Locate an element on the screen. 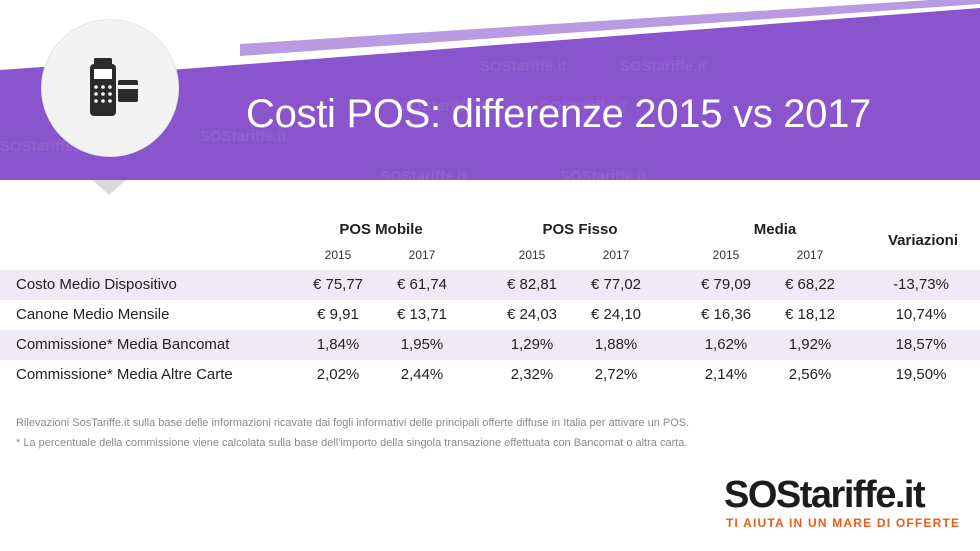 The width and height of the screenshot is (980, 551). cell-value: € 24,10 is located at coordinates (616, 314).